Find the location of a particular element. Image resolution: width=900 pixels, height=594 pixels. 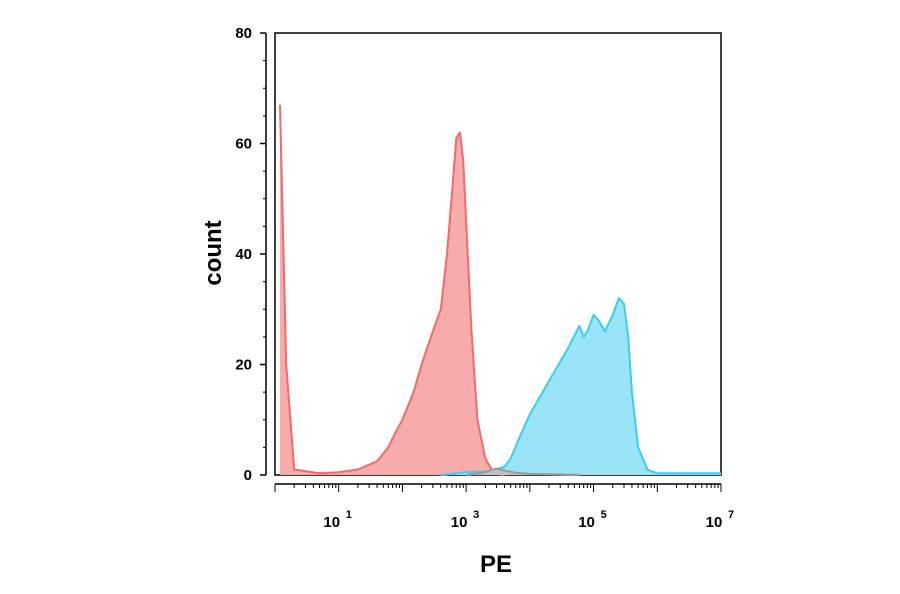

y-tick-label: 40 is located at coordinates (243, 254).